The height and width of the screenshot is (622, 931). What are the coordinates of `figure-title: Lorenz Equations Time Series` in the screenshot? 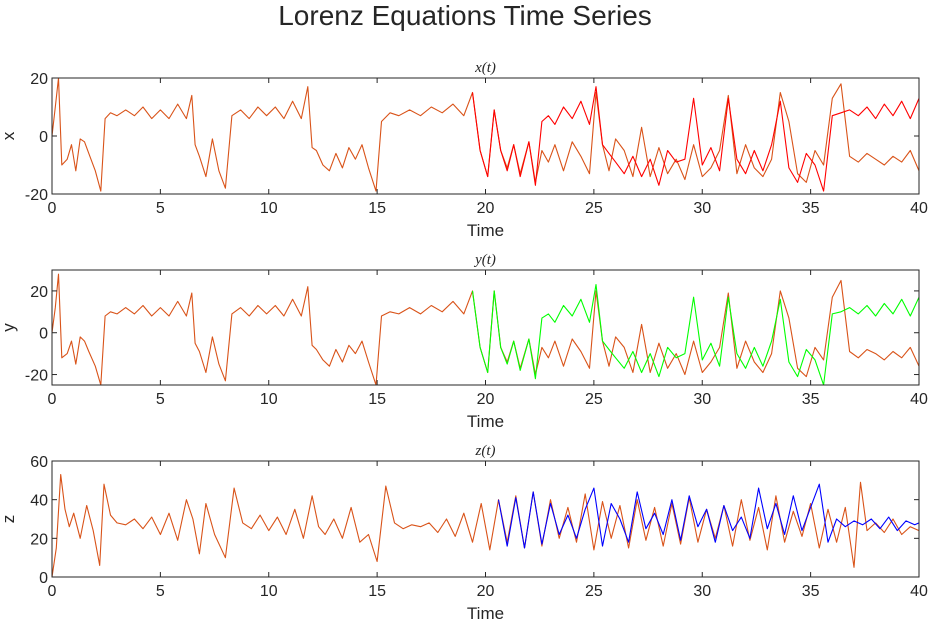 It's located at (465, 15).